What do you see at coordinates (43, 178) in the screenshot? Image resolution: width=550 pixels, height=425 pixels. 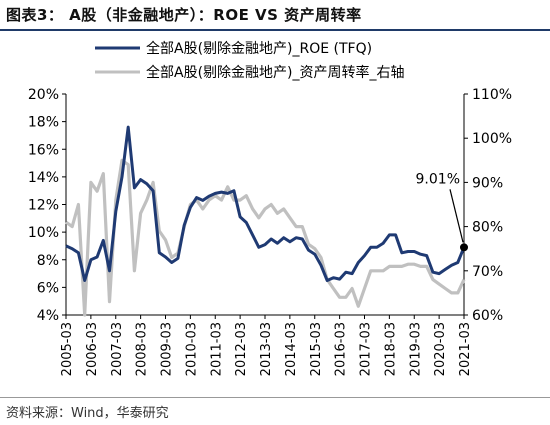 I see `left-tick-label: 14%` at bounding box center [43, 178].